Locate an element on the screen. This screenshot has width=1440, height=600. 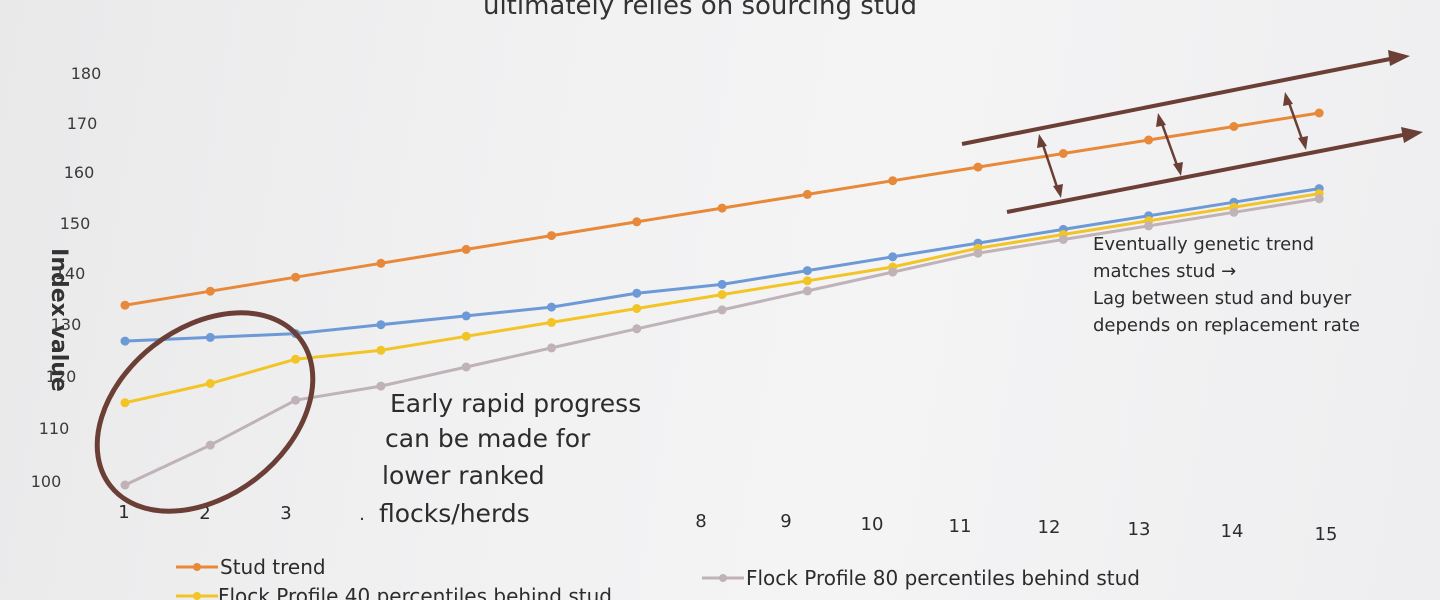
annotation-line: can be made for is located at coordinates (488, 438).